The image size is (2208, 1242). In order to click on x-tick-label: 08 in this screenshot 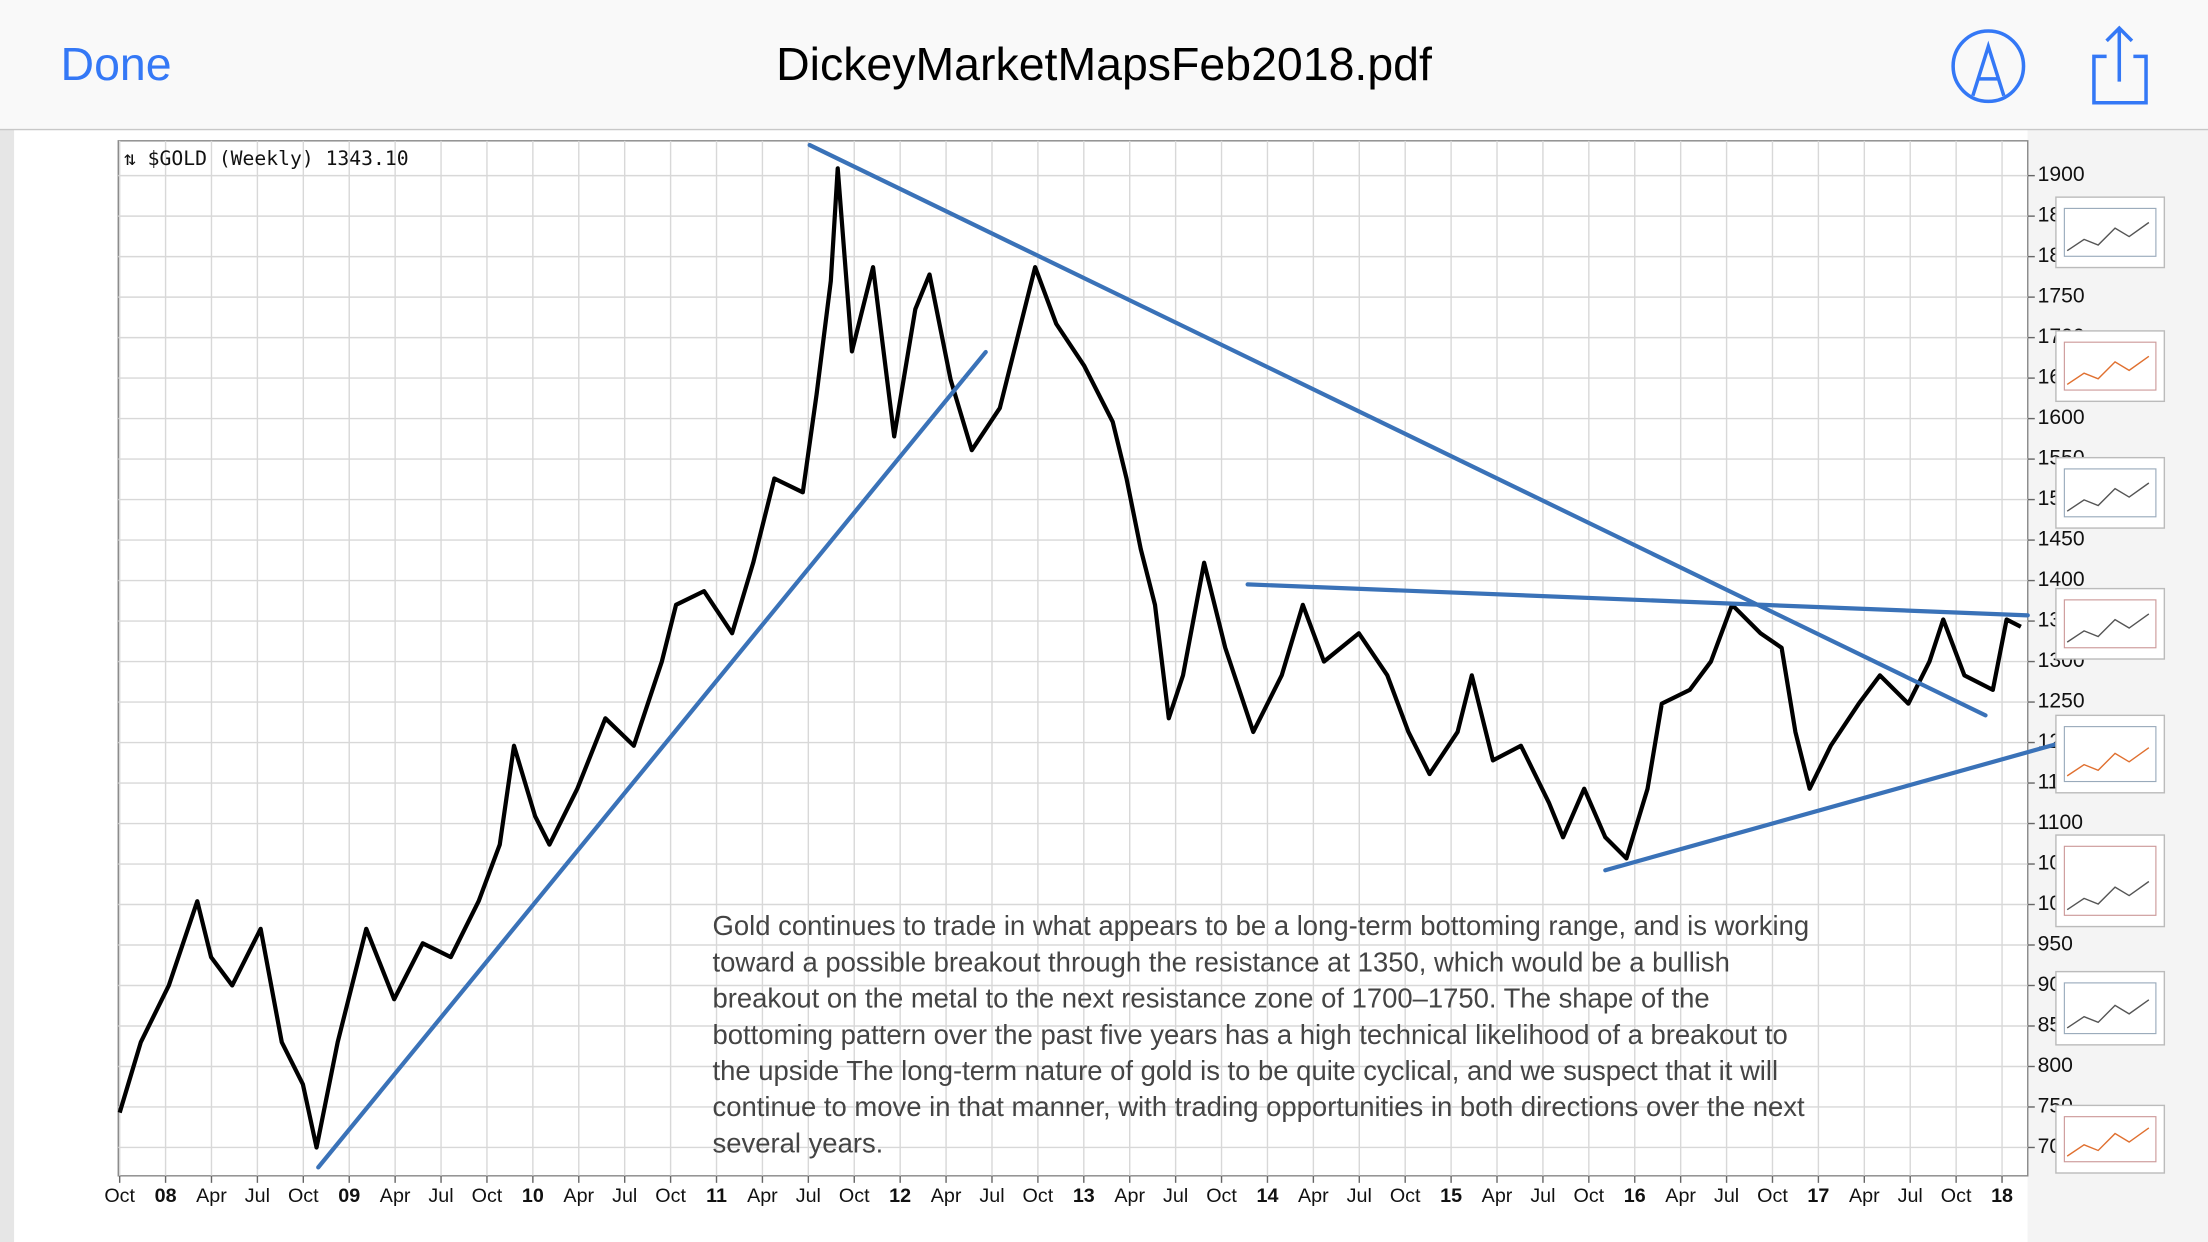, I will do `click(166, 1196)`.